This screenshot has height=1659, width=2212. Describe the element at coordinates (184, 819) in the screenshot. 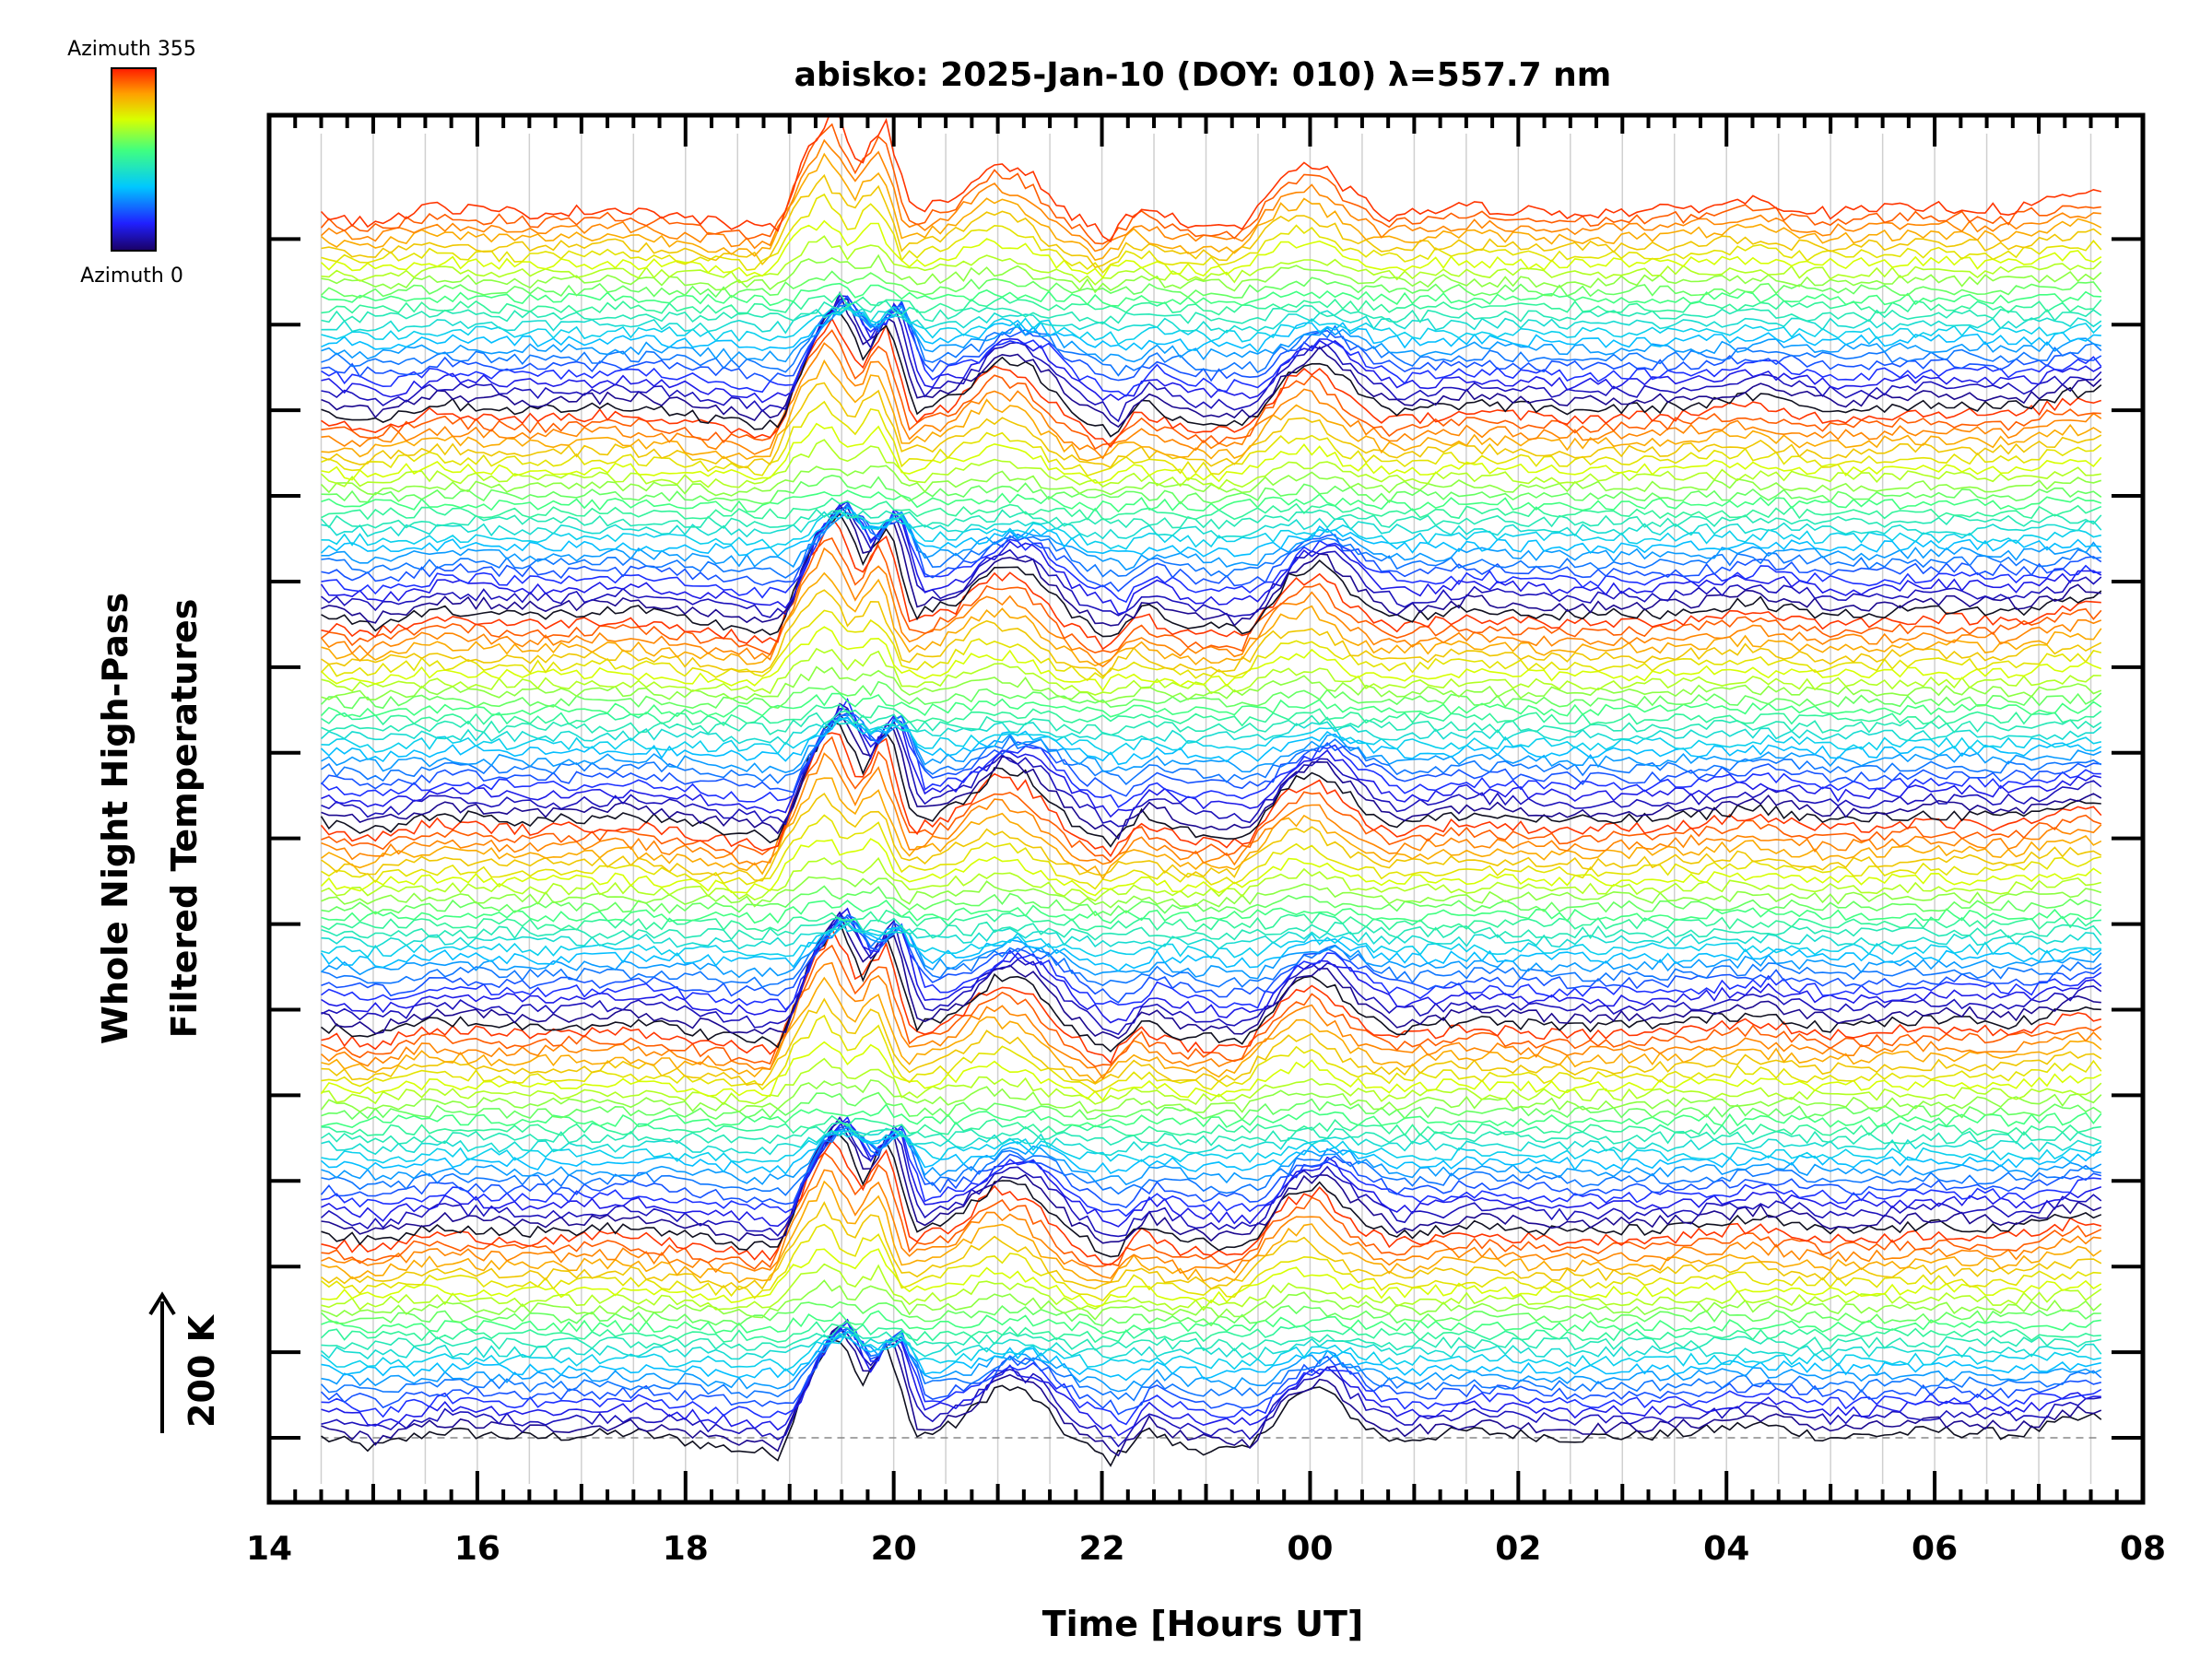

I see `y-axis-label-line2: Filtered Temperatures` at that location.